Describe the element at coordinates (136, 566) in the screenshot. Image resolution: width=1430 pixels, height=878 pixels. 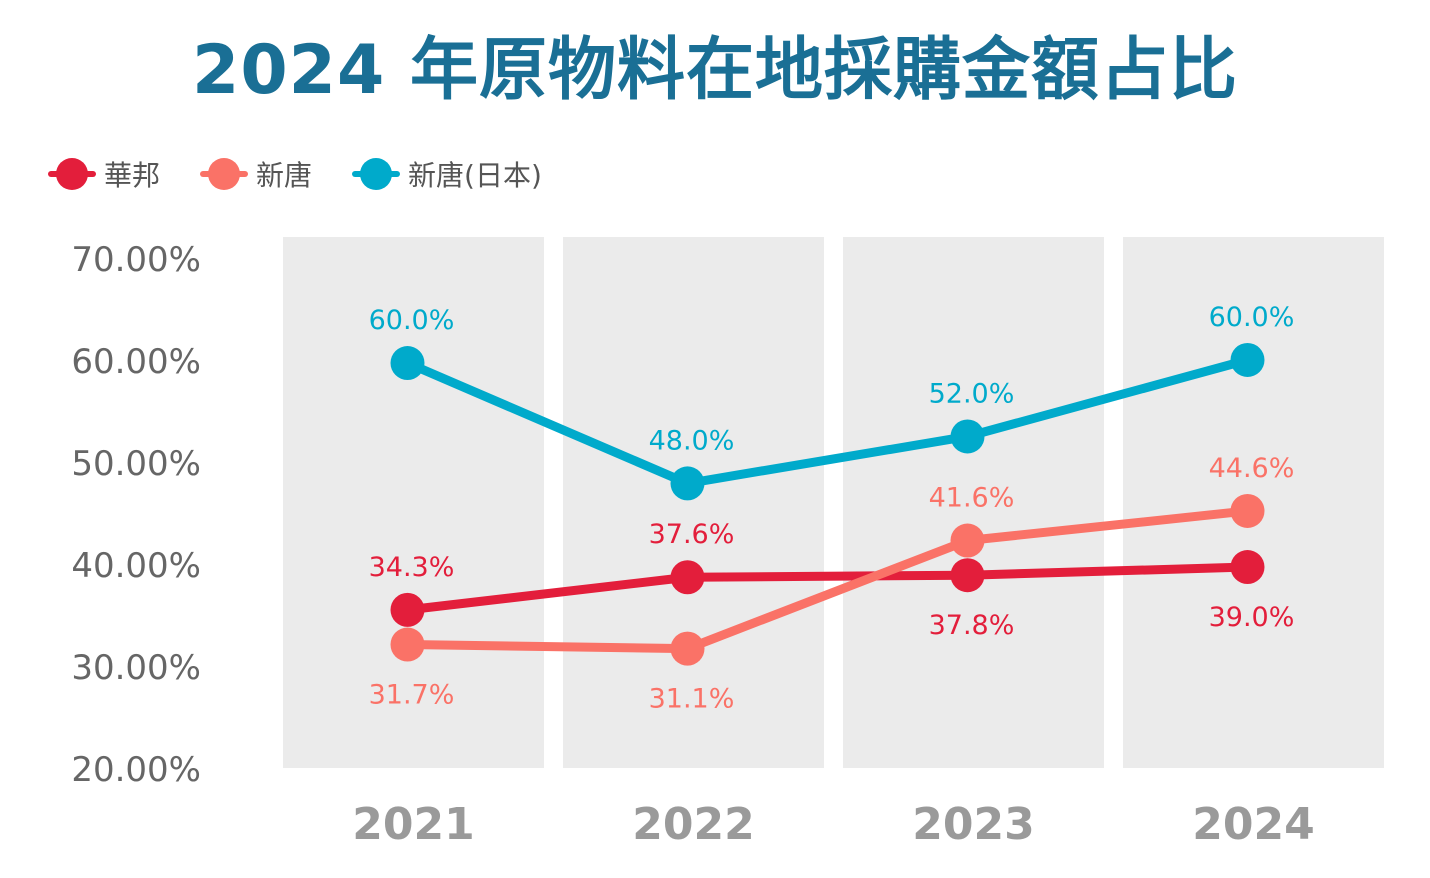
I see `y-tick-label: 40.00%` at that location.